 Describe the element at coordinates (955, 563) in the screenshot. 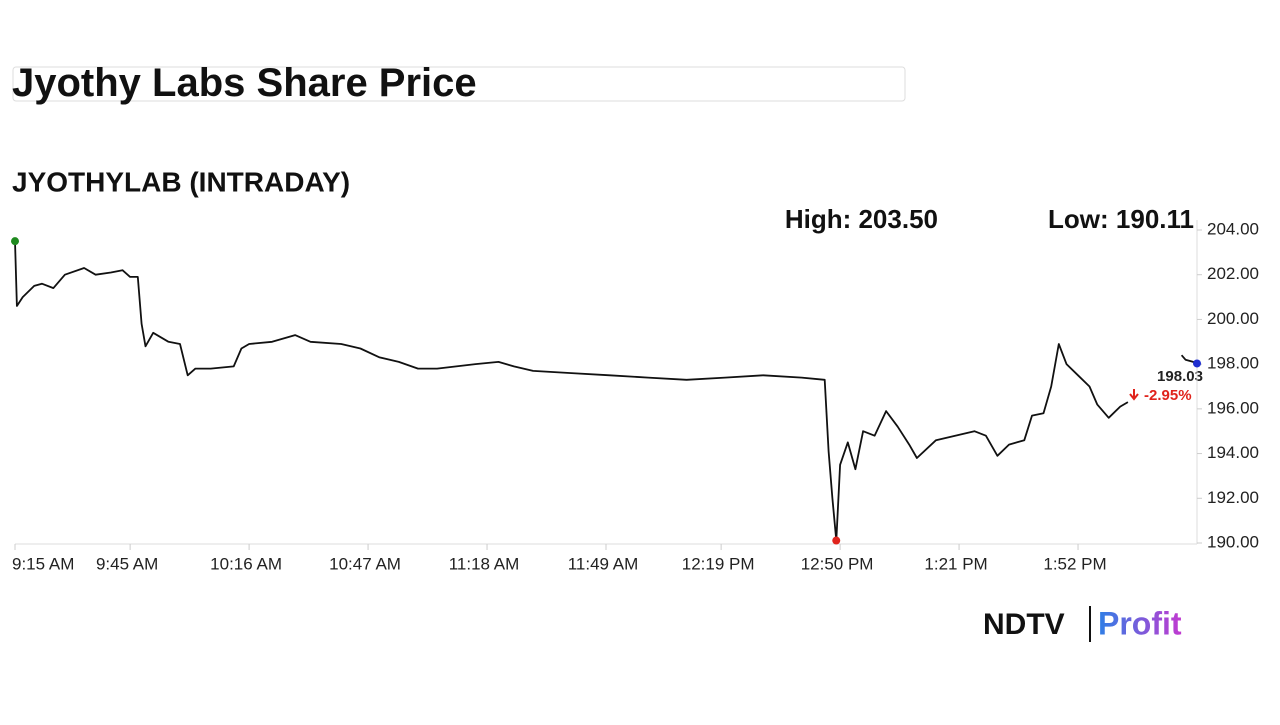

I see `x-tick-label: 1:21 PM` at that location.